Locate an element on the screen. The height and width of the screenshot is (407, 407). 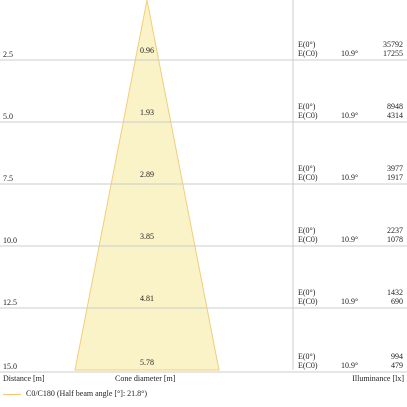
e0-value: 35792 is located at coordinates (393, 44).